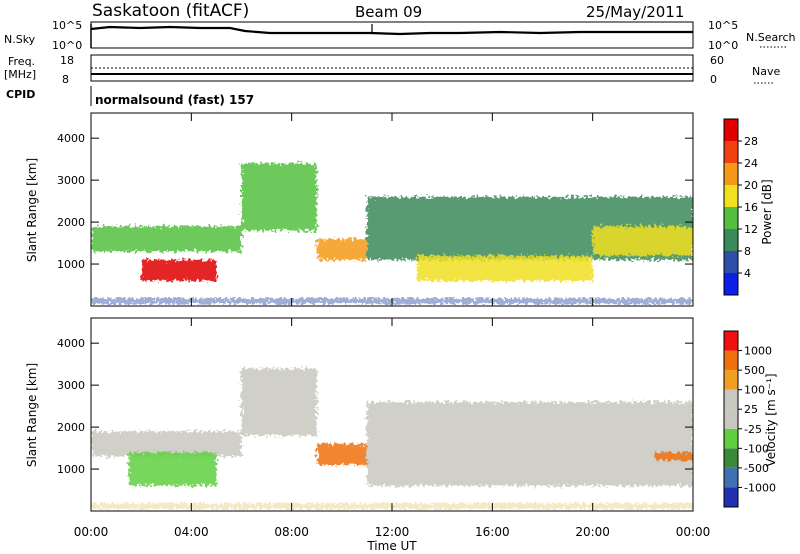  What do you see at coordinates (723, 25) in the screenshot?
I see `nsky-right-top: 10^5` at bounding box center [723, 25].